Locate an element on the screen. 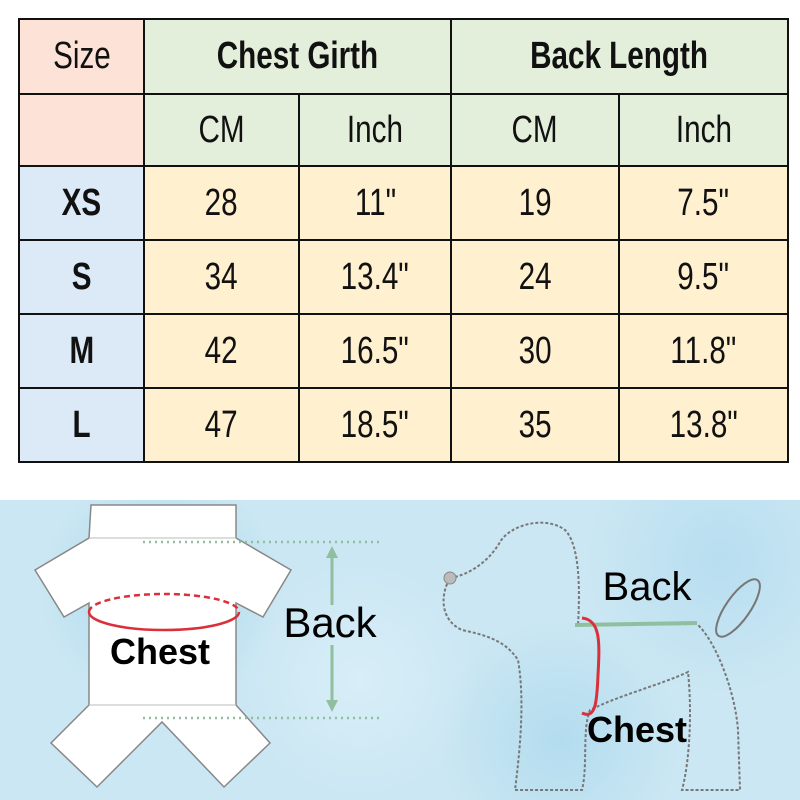 The width and height of the screenshot is (800, 800). dog-tail is located at coordinates (738, 608).